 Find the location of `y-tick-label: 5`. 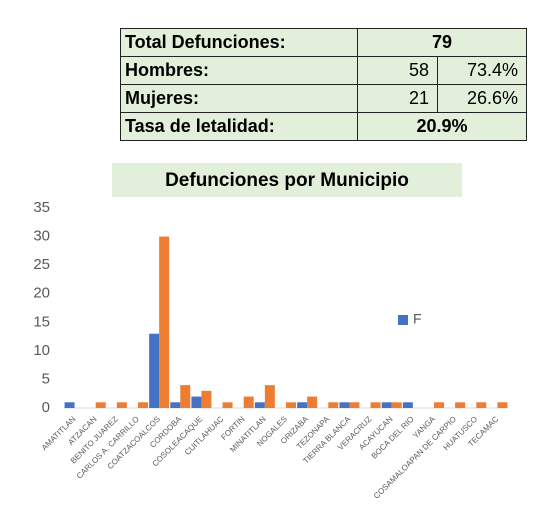

y-tick-label: 5 is located at coordinates (46, 378).